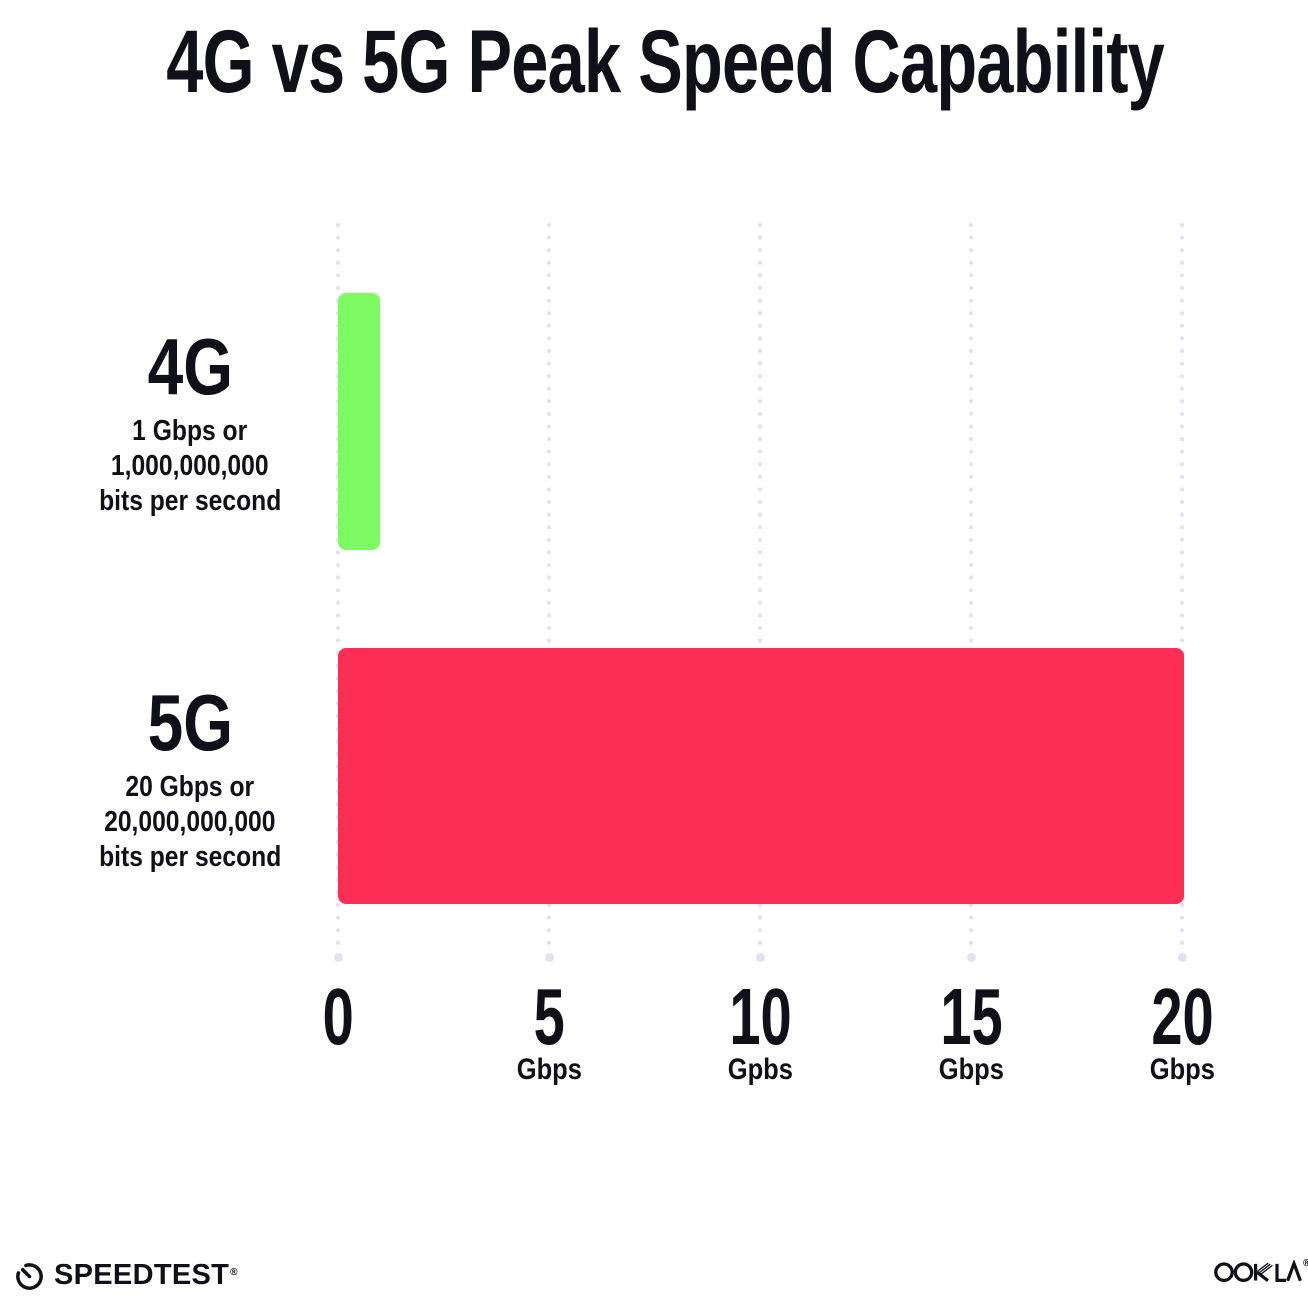  Describe the element at coordinates (1258, 1271) in the screenshot. I see `ookla-wordmark-icon` at that location.